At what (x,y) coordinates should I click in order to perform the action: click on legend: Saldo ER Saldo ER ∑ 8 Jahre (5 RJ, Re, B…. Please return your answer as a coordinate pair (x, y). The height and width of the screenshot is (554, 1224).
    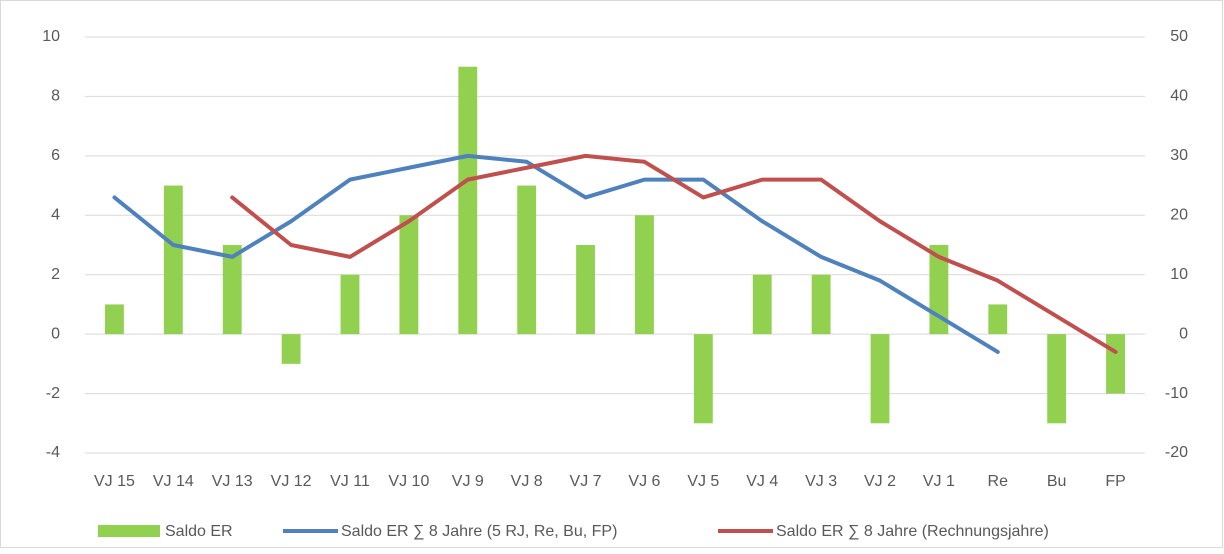
    Looking at the image, I should click on (573, 531).